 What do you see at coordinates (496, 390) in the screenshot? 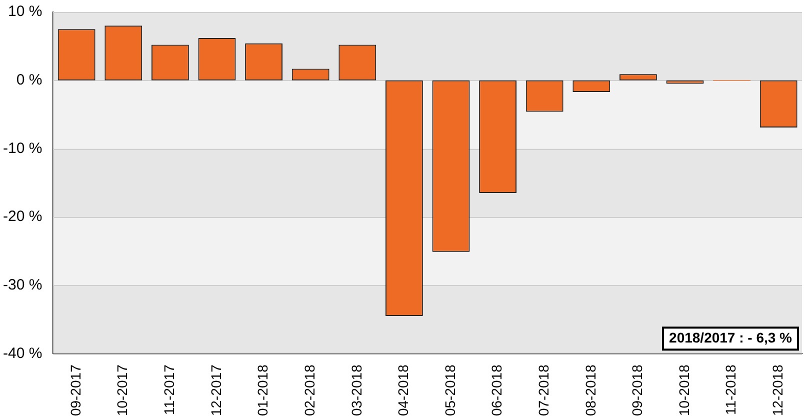
I see `x-tick-label: 06-2018` at bounding box center [496, 390].